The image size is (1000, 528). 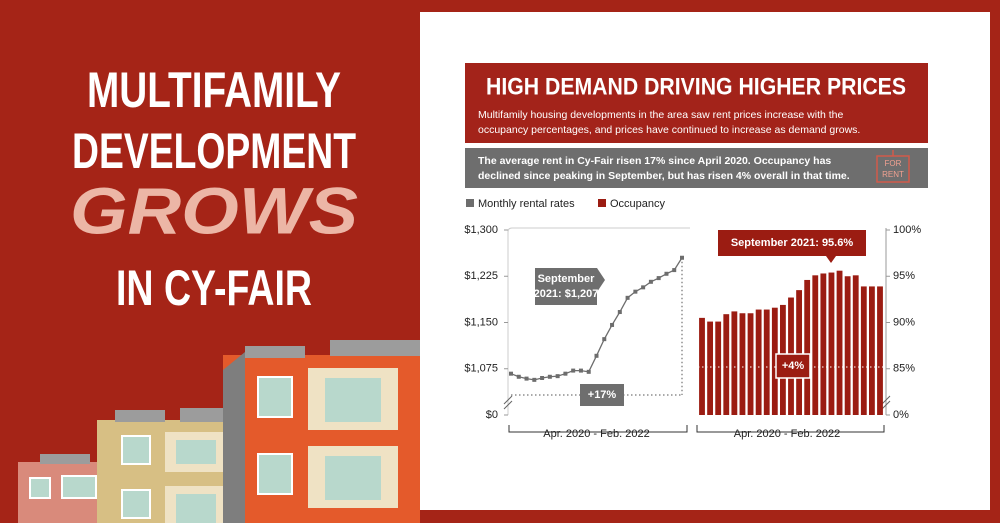 I want to click on headline-emphasis: GROWS, so click(x=214, y=210).